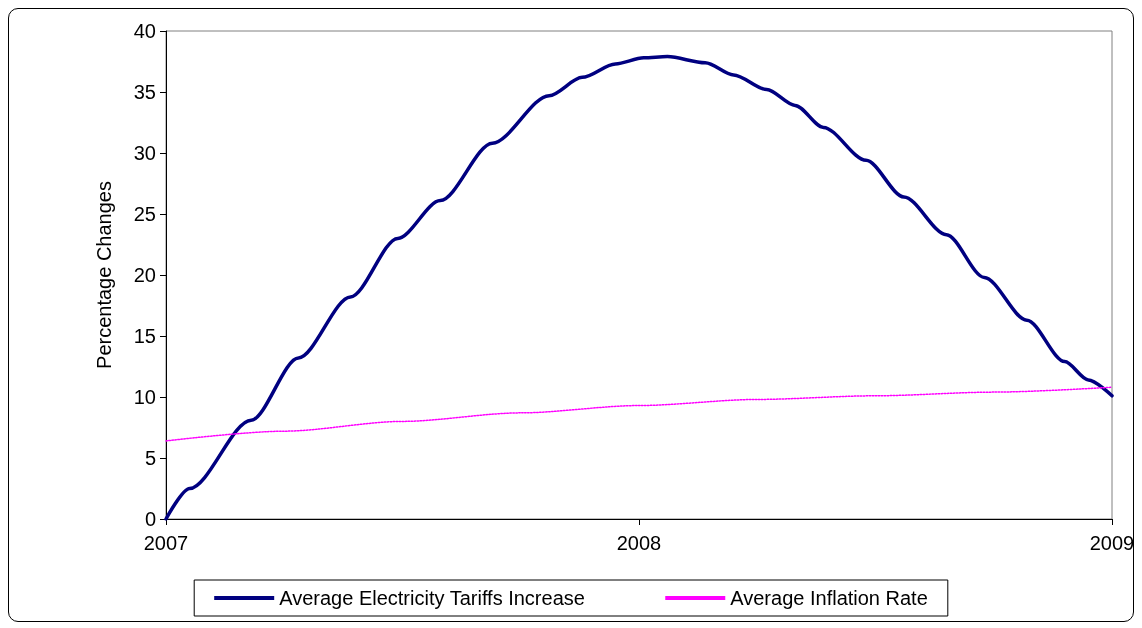 Image resolution: width=1142 pixels, height=628 pixels. I want to click on legend-label: Average Electricity Tariffs Increase, so click(432, 598).